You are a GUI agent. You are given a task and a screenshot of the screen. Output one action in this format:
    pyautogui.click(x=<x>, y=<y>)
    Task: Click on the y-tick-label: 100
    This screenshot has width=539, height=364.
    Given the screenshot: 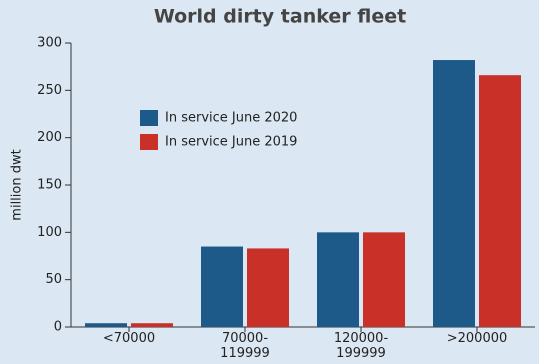 What is the action you would take?
    pyautogui.click(x=49, y=232)
    